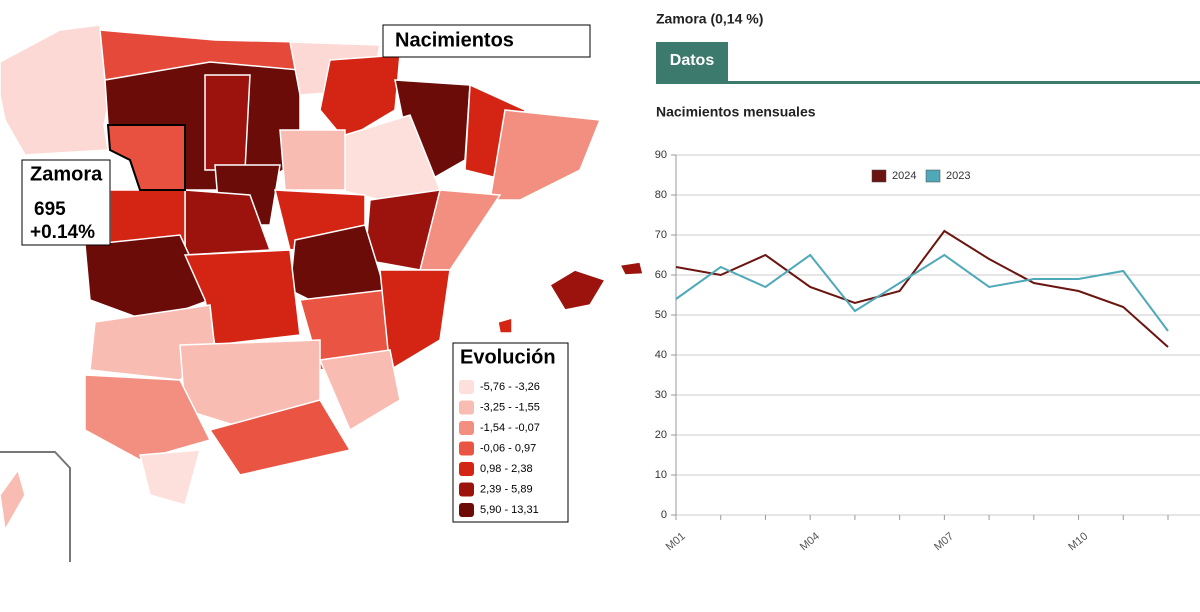  What do you see at coordinates (510, 428) in the screenshot?
I see `legend-label: -1,54 - -0,07` at bounding box center [510, 428].